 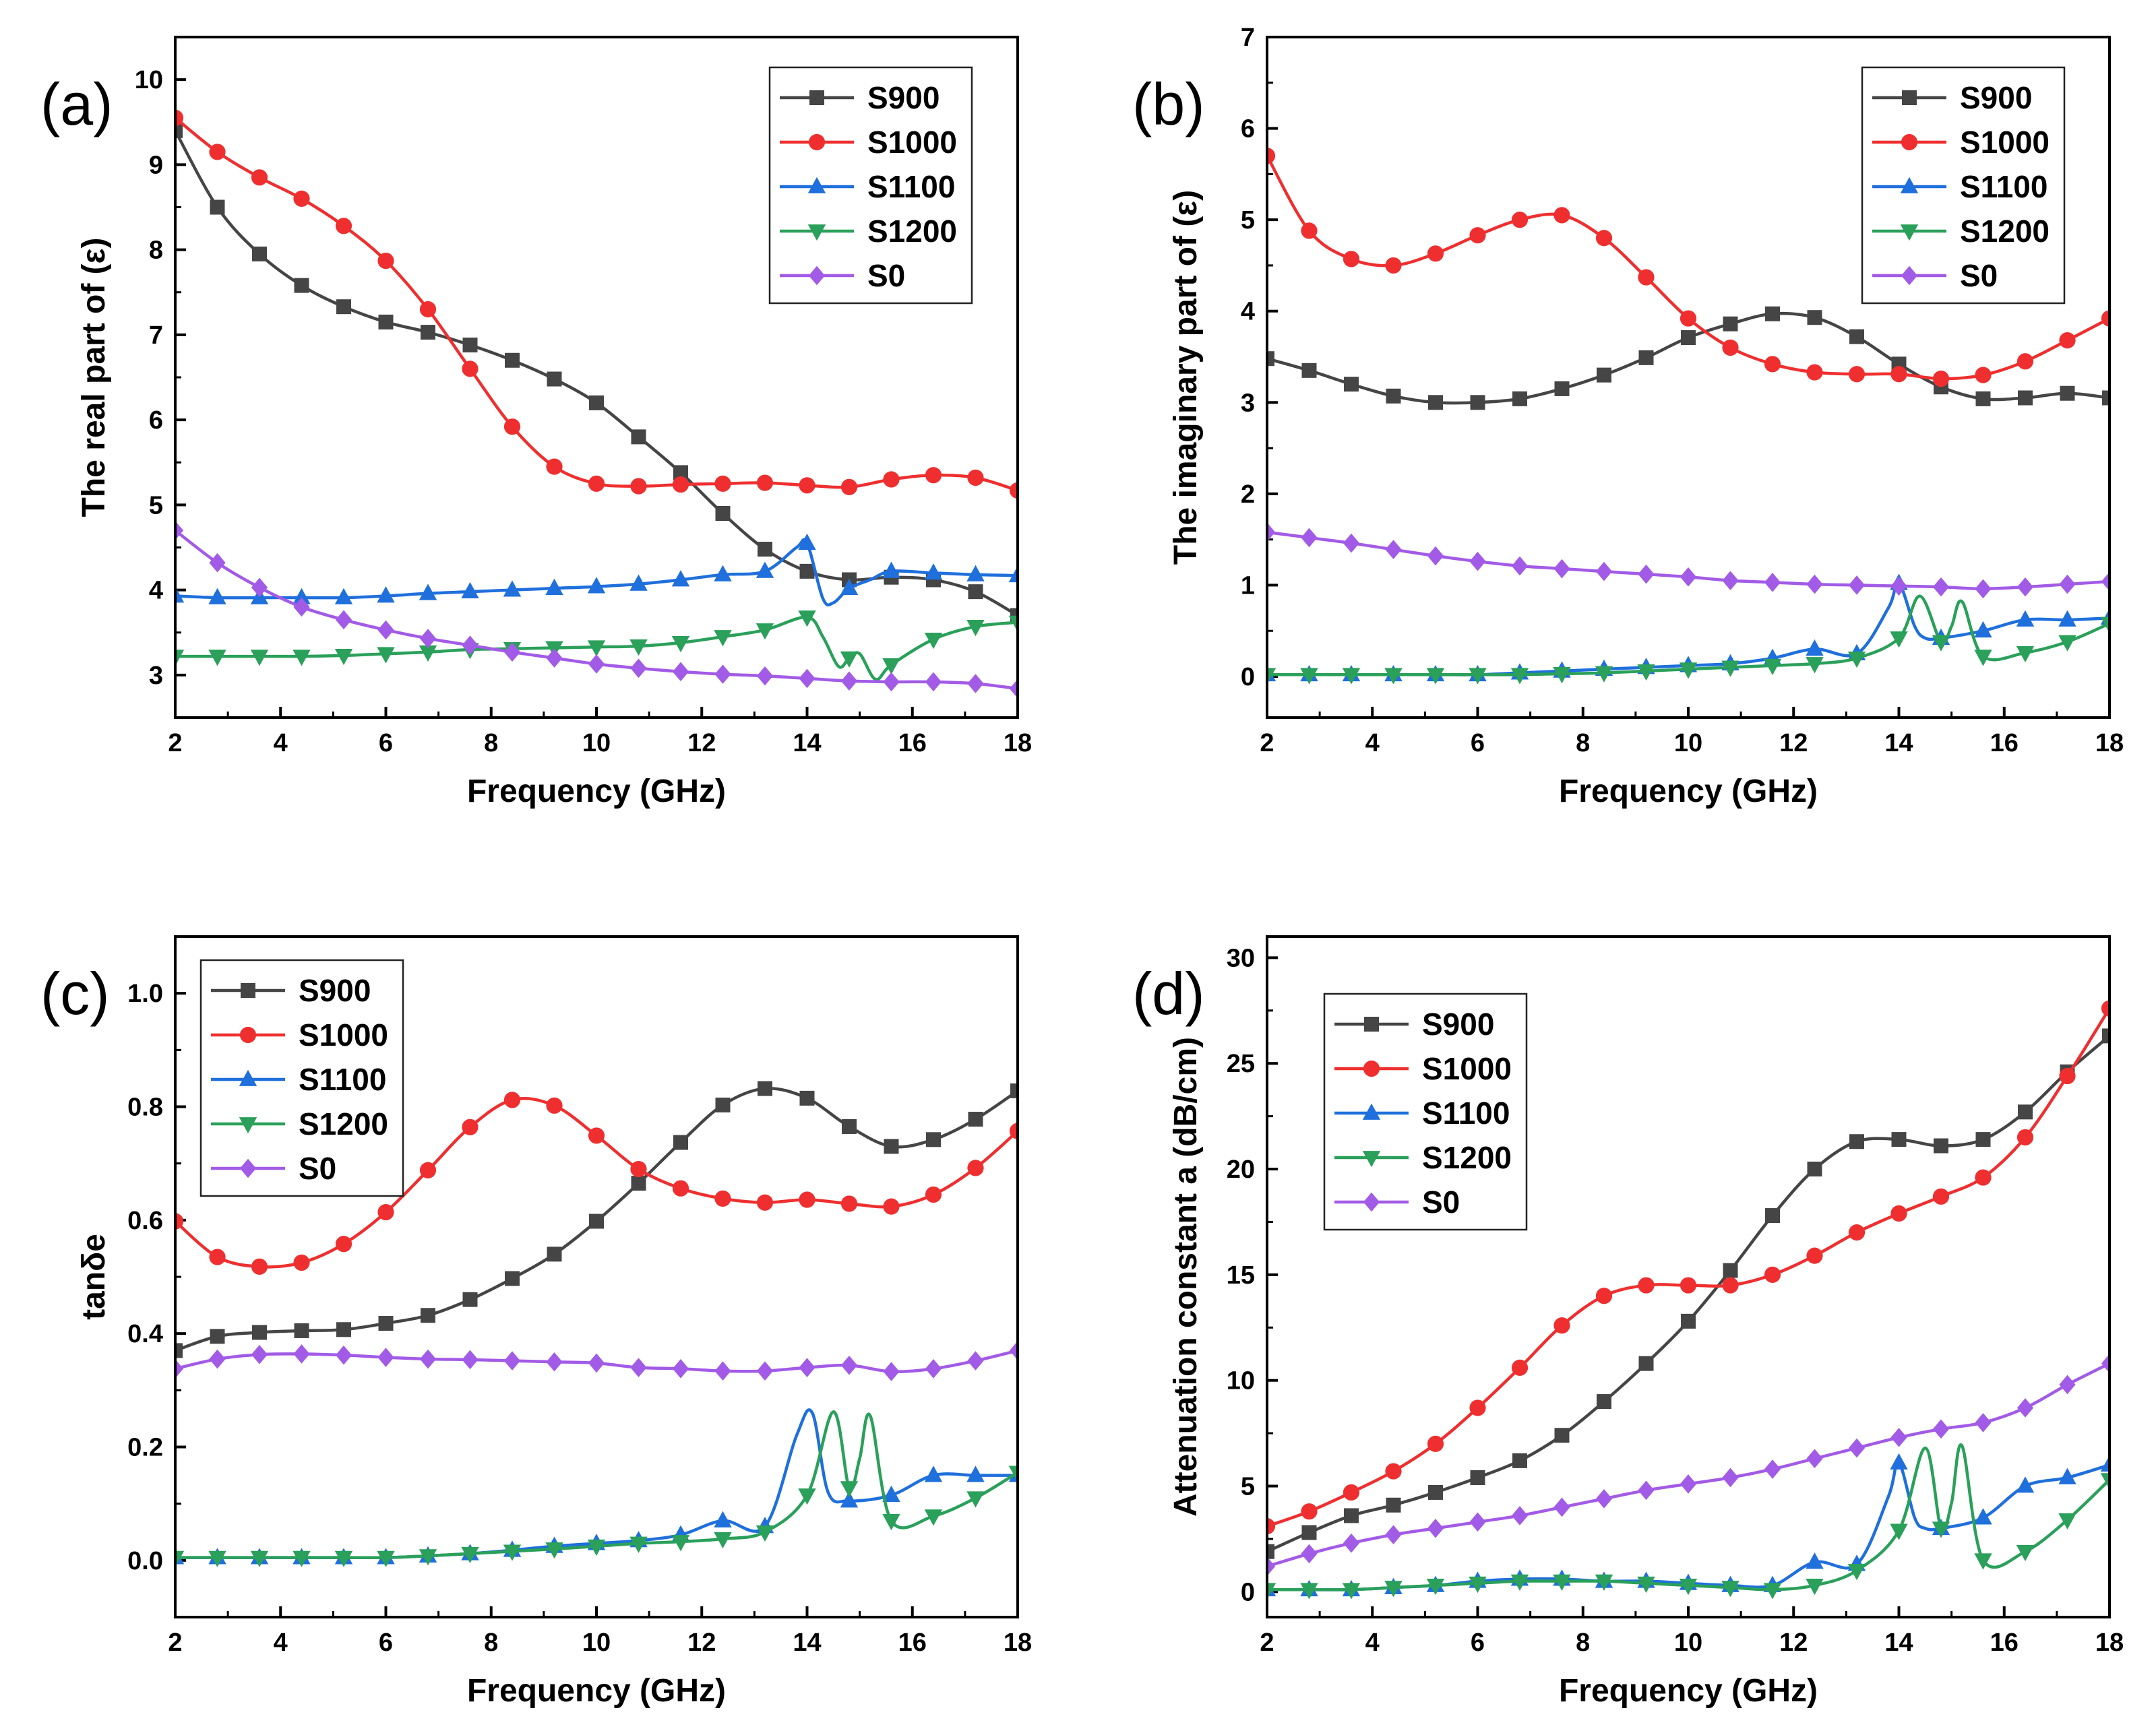 I want to click on plot-area, so click(x=1688, y=1300).